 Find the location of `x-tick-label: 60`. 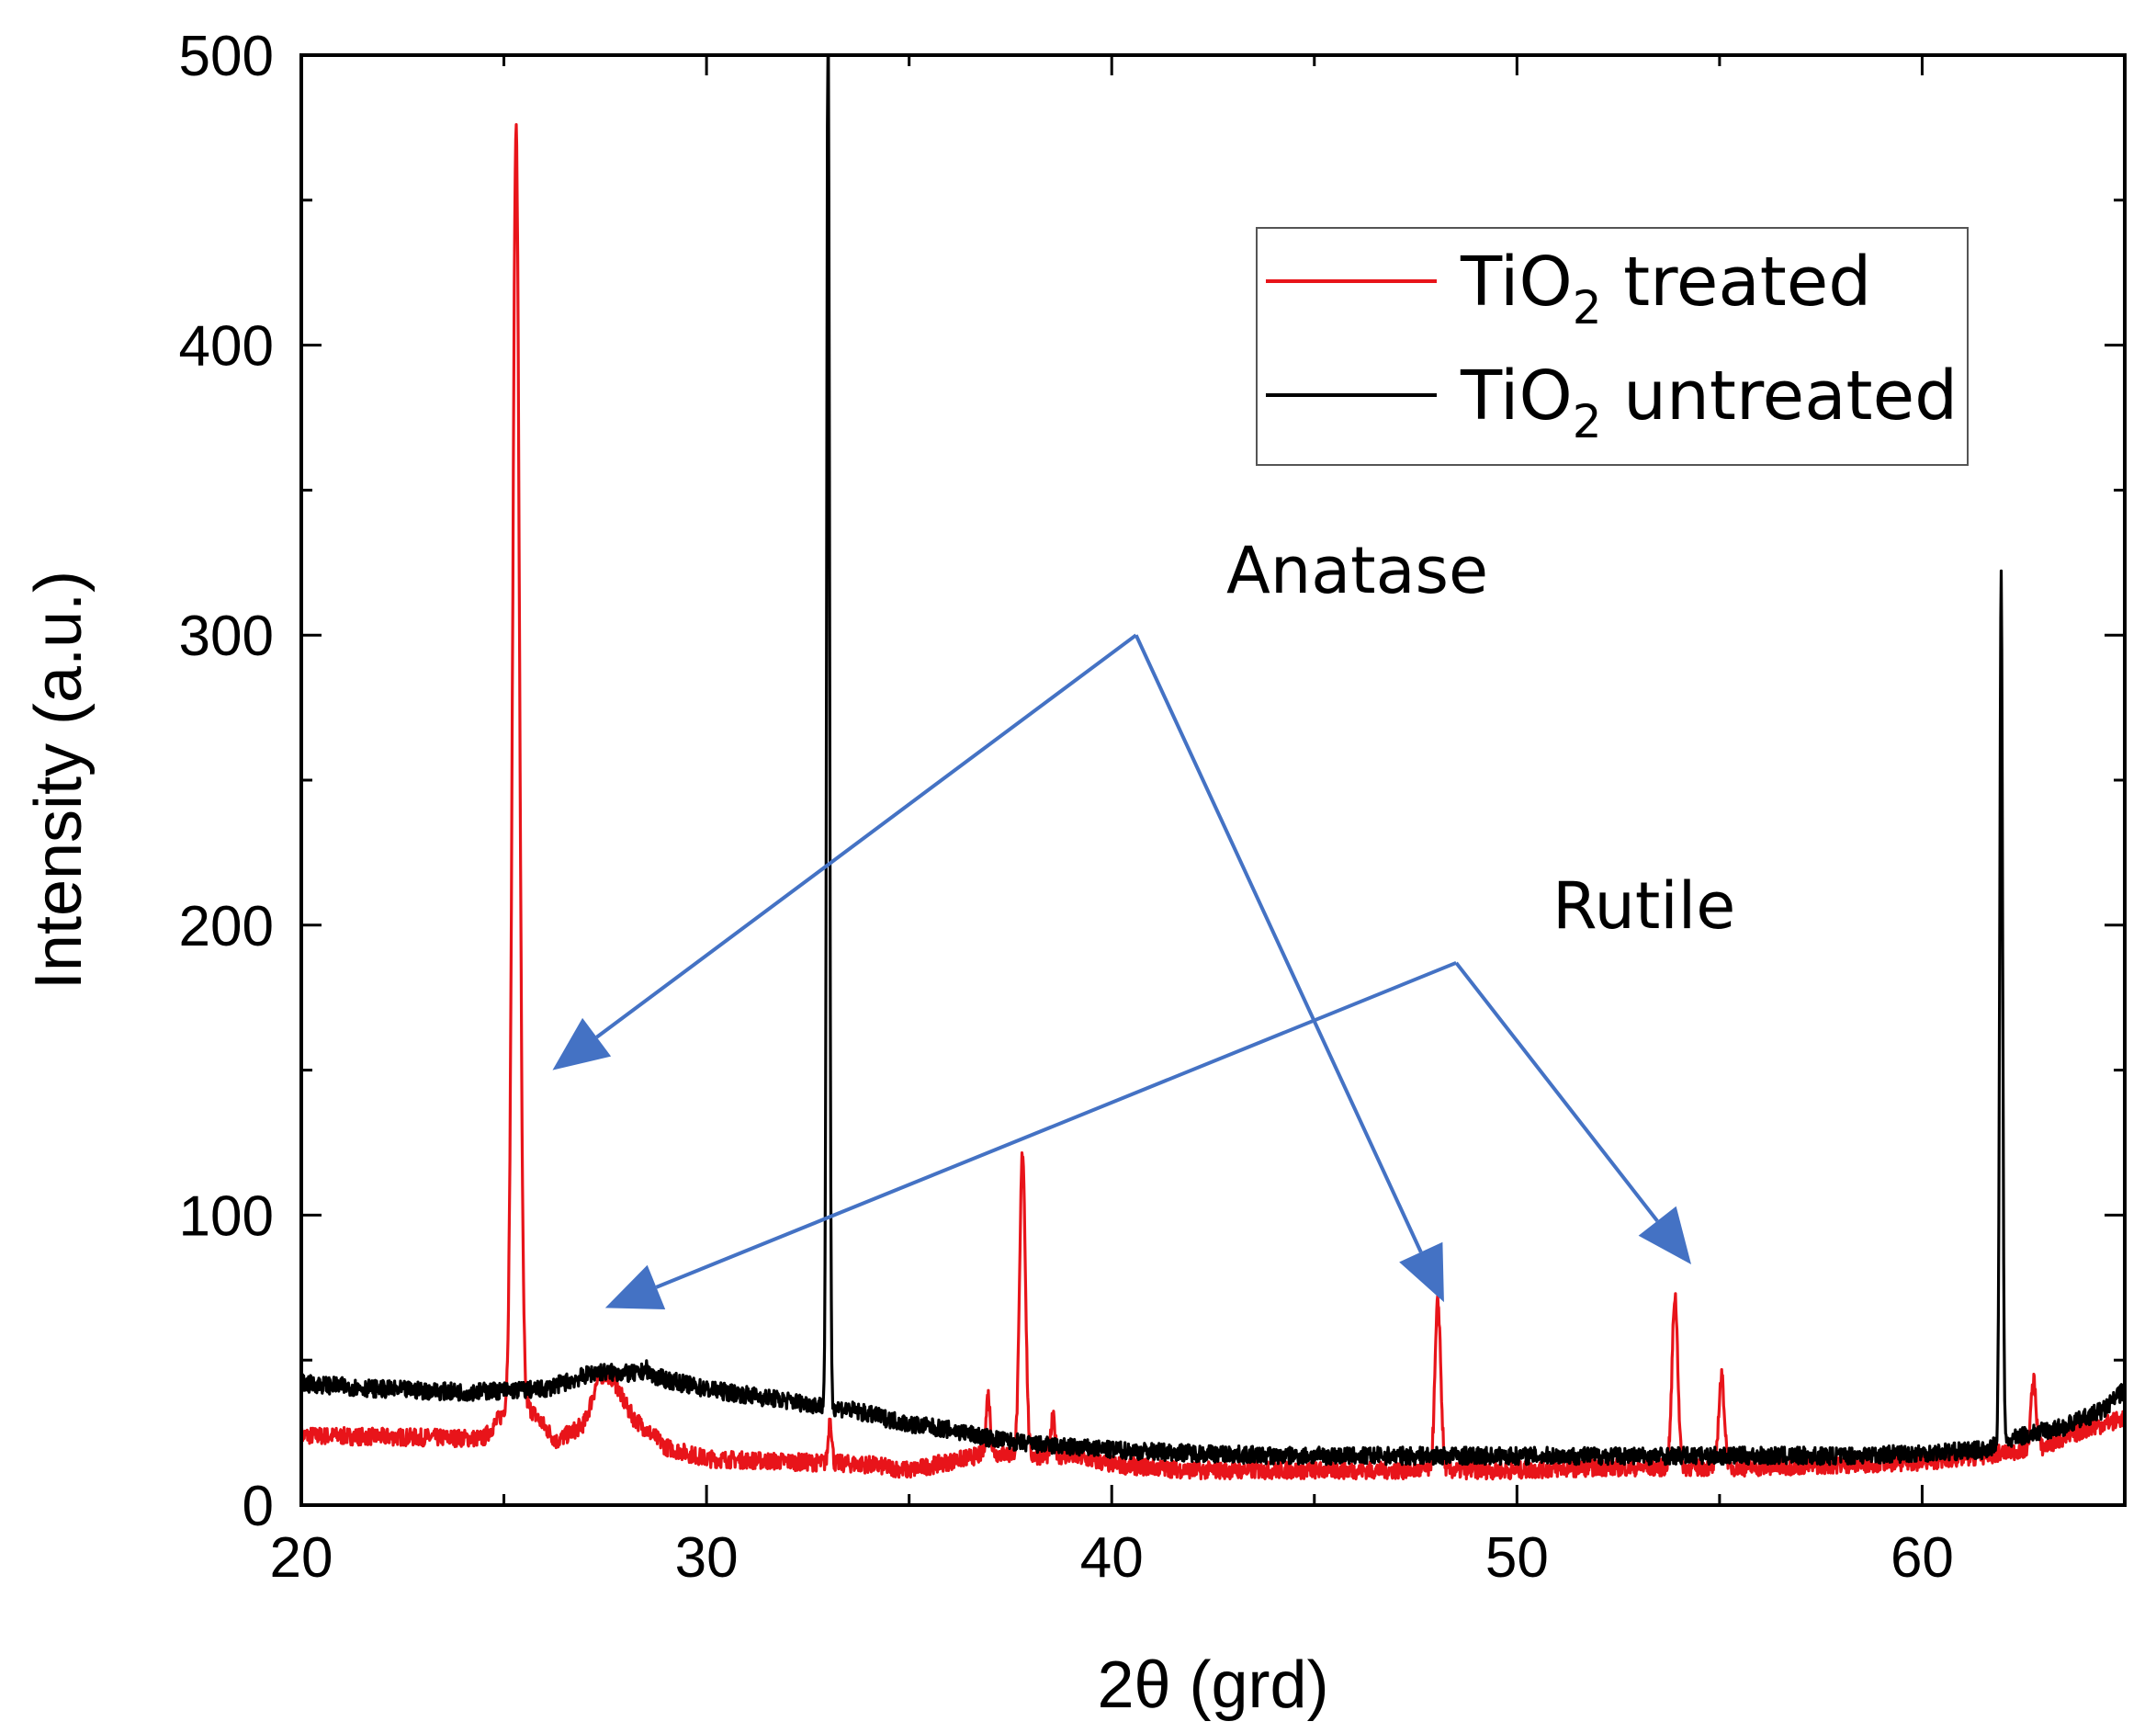

x-tick-label: 60 is located at coordinates (1922, 1558).